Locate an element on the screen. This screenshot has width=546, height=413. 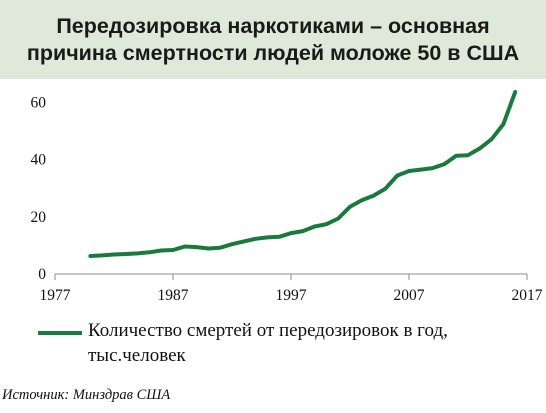
legend-swatch is located at coordinates (60, 333).